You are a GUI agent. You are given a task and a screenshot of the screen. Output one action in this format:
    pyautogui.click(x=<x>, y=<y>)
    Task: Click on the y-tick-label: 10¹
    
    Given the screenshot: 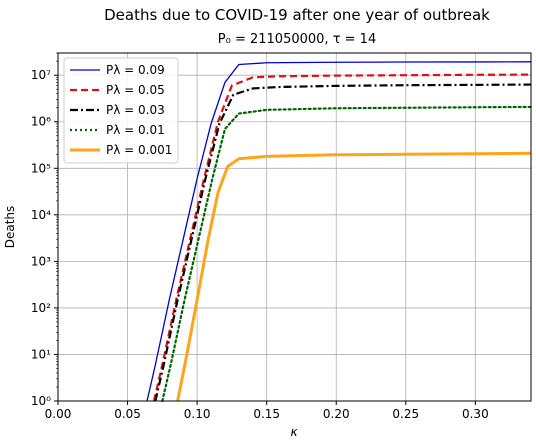 What is the action you would take?
    pyautogui.click(x=41, y=354)
    